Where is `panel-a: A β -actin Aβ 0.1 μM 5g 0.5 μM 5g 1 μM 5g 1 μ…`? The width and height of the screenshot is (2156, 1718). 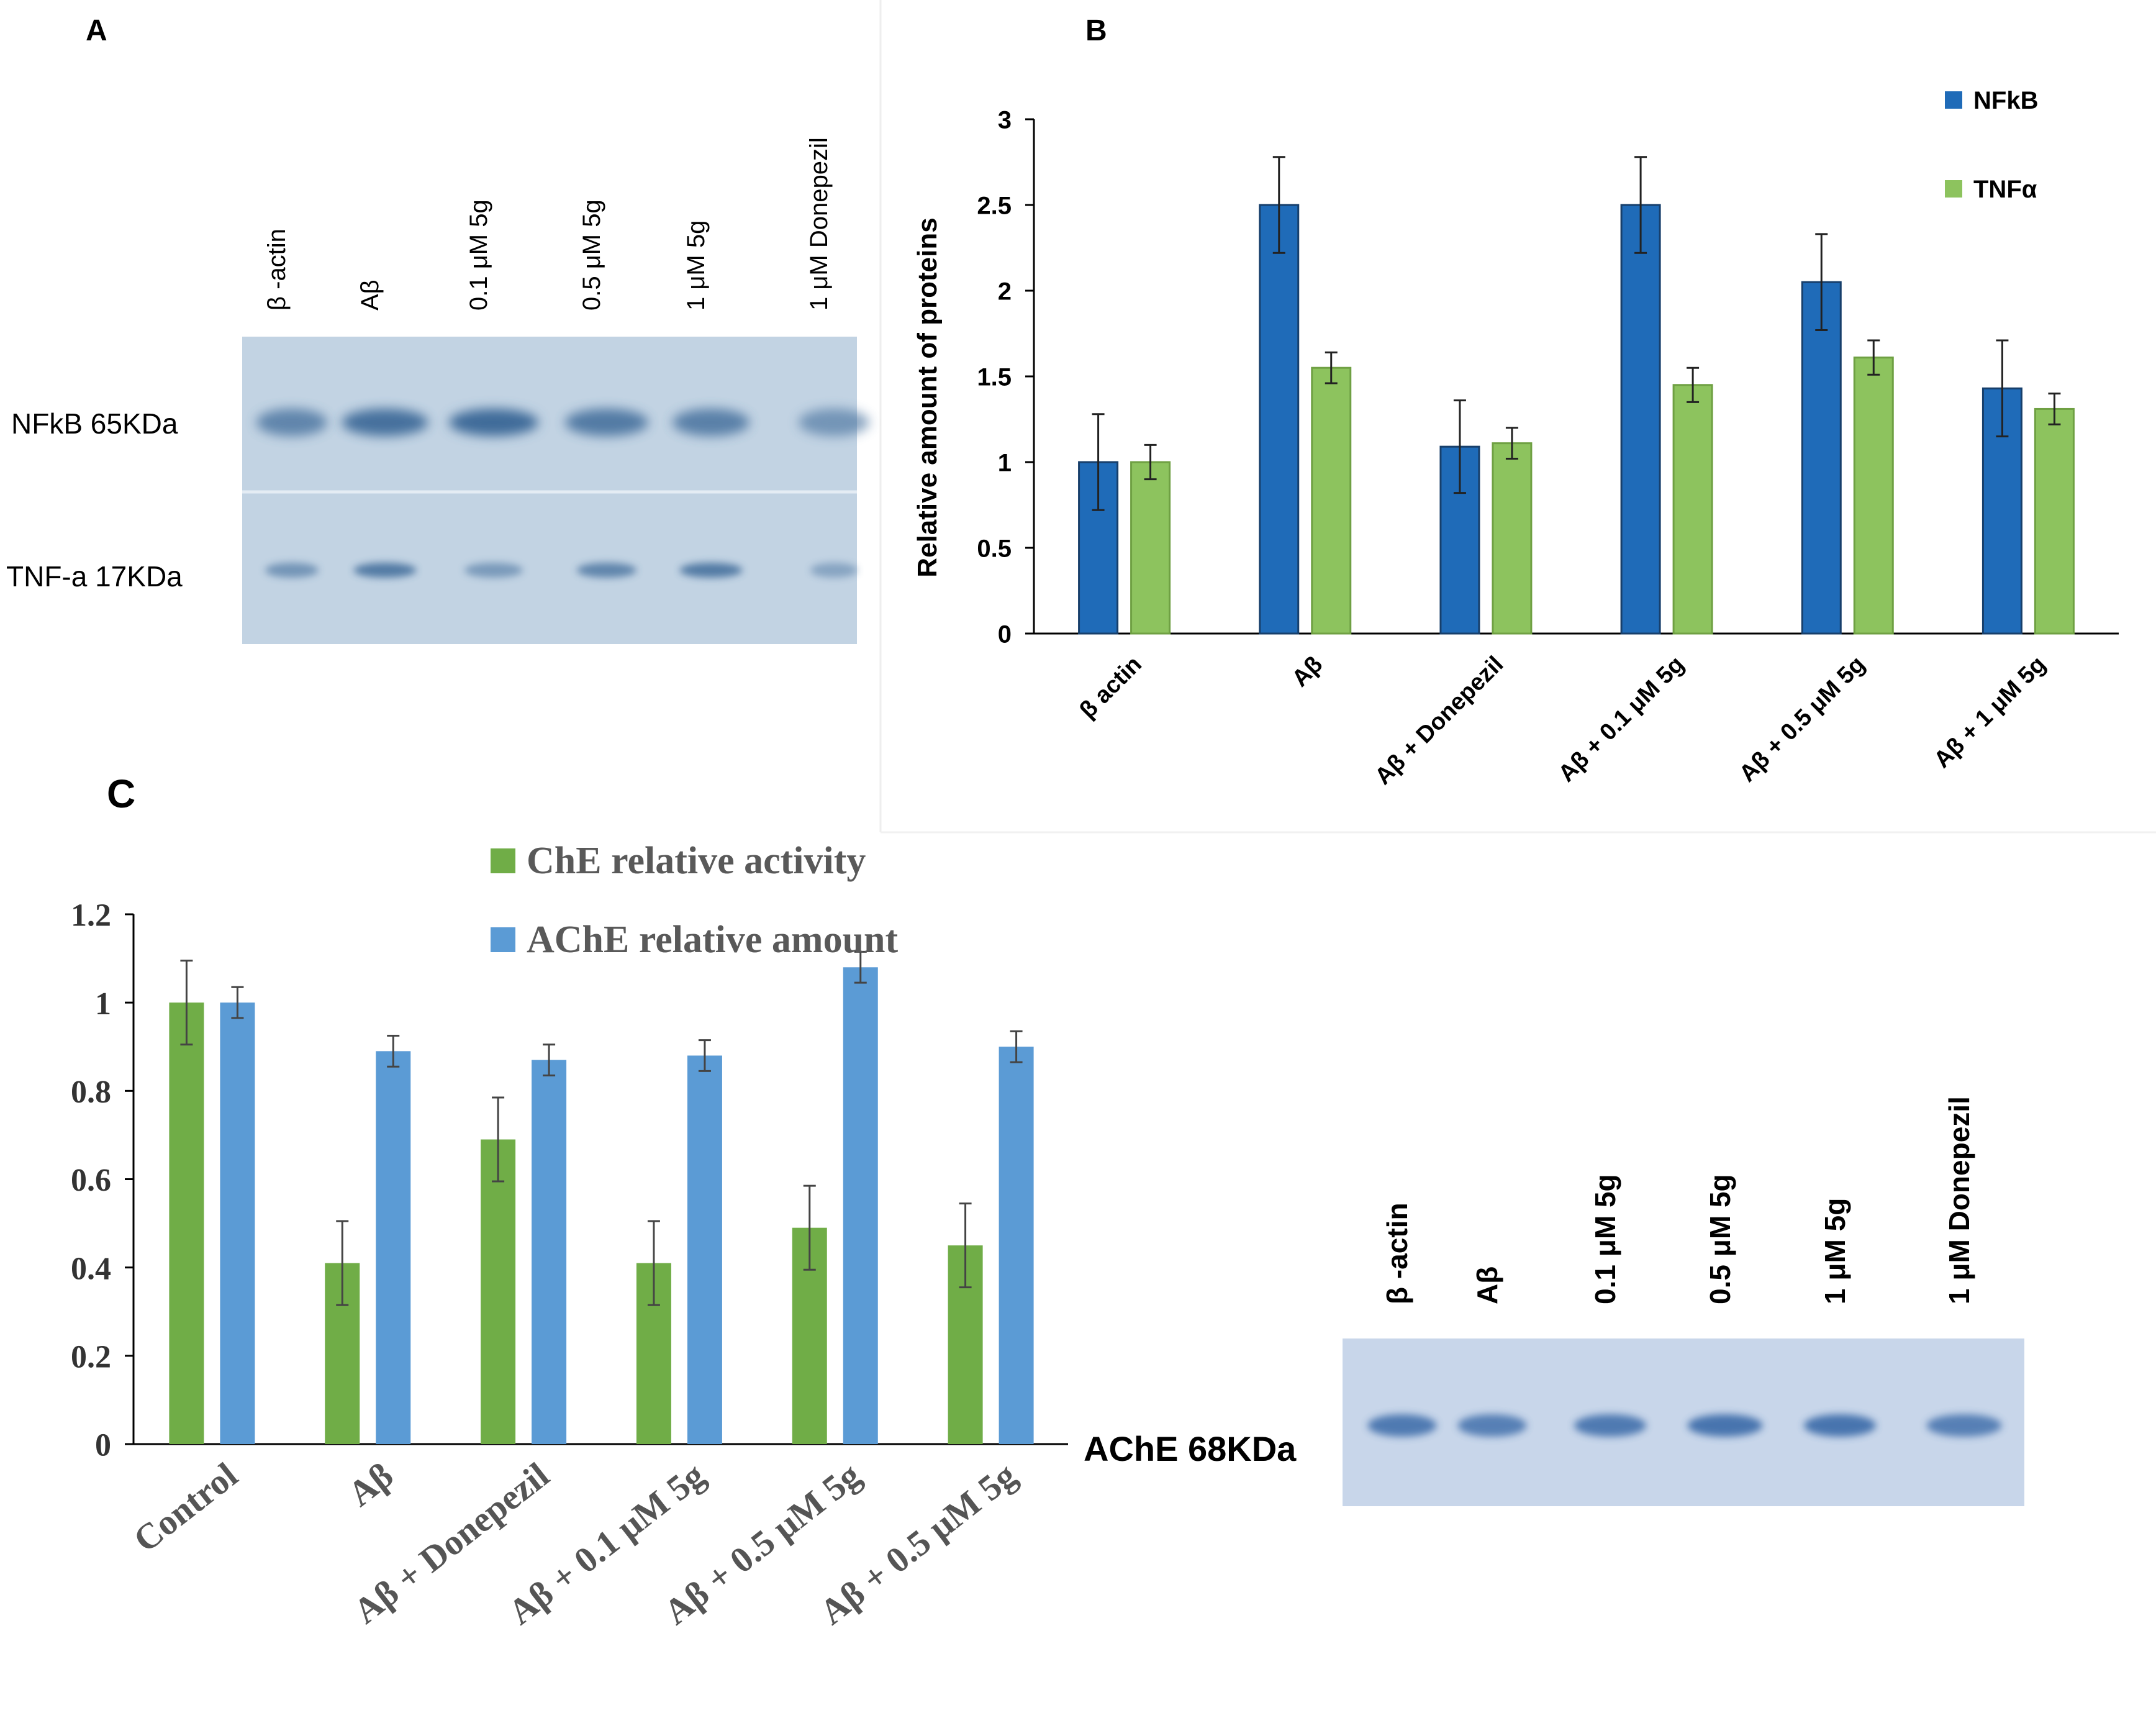
panel-a: A β -actin Aβ 0.1 μM 5g 0.5 μM 5g 1 μM 5g 1 μ… is located at coordinates (438, 329).